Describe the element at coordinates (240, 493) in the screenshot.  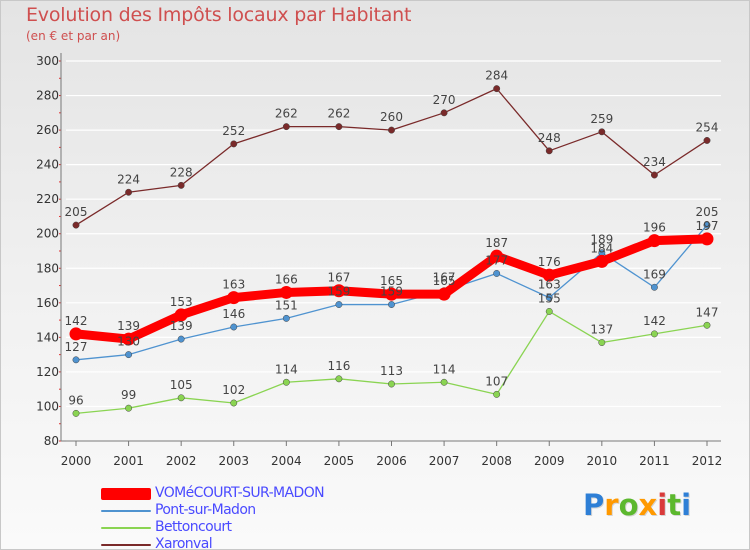
I see `legend-label: VOMéCOURT-SUR-MADON` at that location.